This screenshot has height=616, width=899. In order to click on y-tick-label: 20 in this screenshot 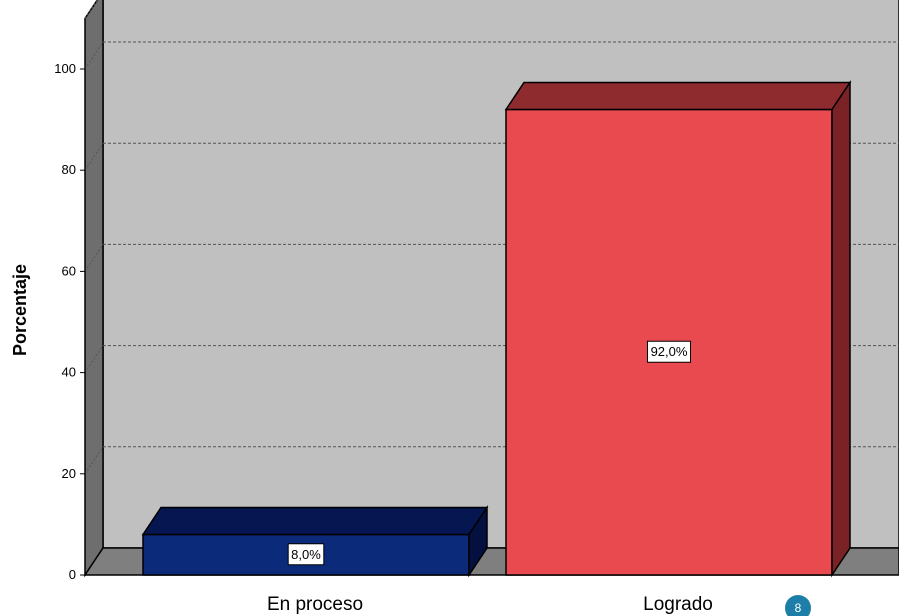, I will do `click(69, 473)`.